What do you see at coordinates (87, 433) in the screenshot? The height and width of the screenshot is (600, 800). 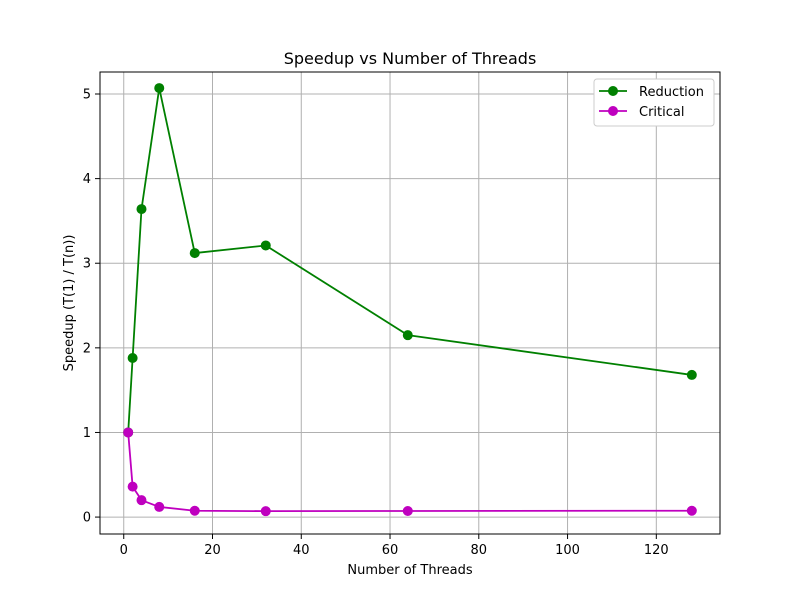 I see `y-tick-label: 1` at bounding box center [87, 433].